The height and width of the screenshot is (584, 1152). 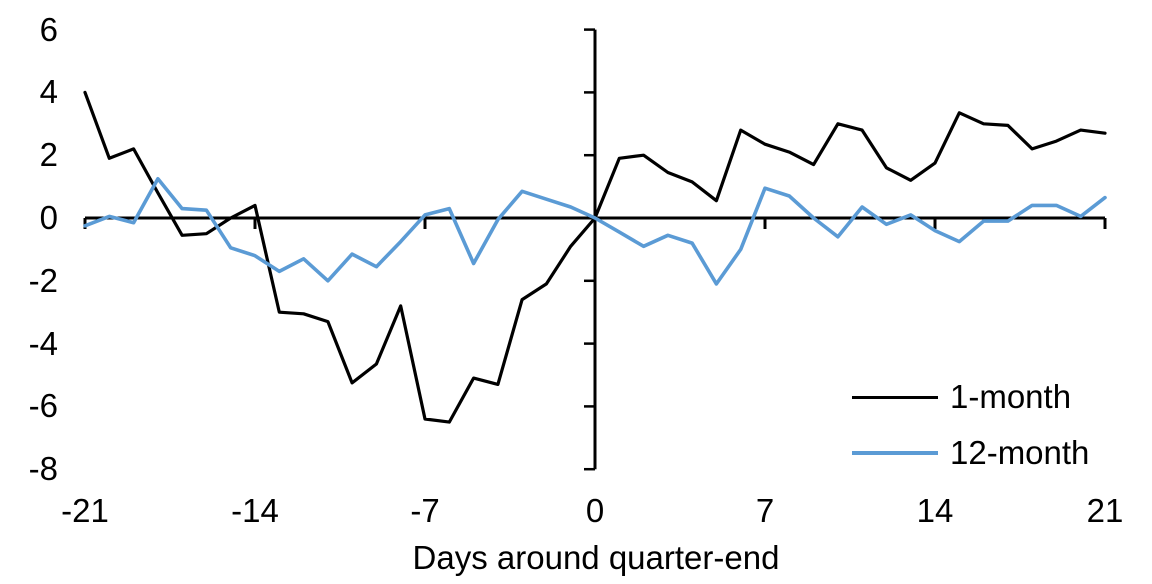 What do you see at coordinates (425, 510) in the screenshot?
I see `x-tick-label--7: -7` at bounding box center [425, 510].